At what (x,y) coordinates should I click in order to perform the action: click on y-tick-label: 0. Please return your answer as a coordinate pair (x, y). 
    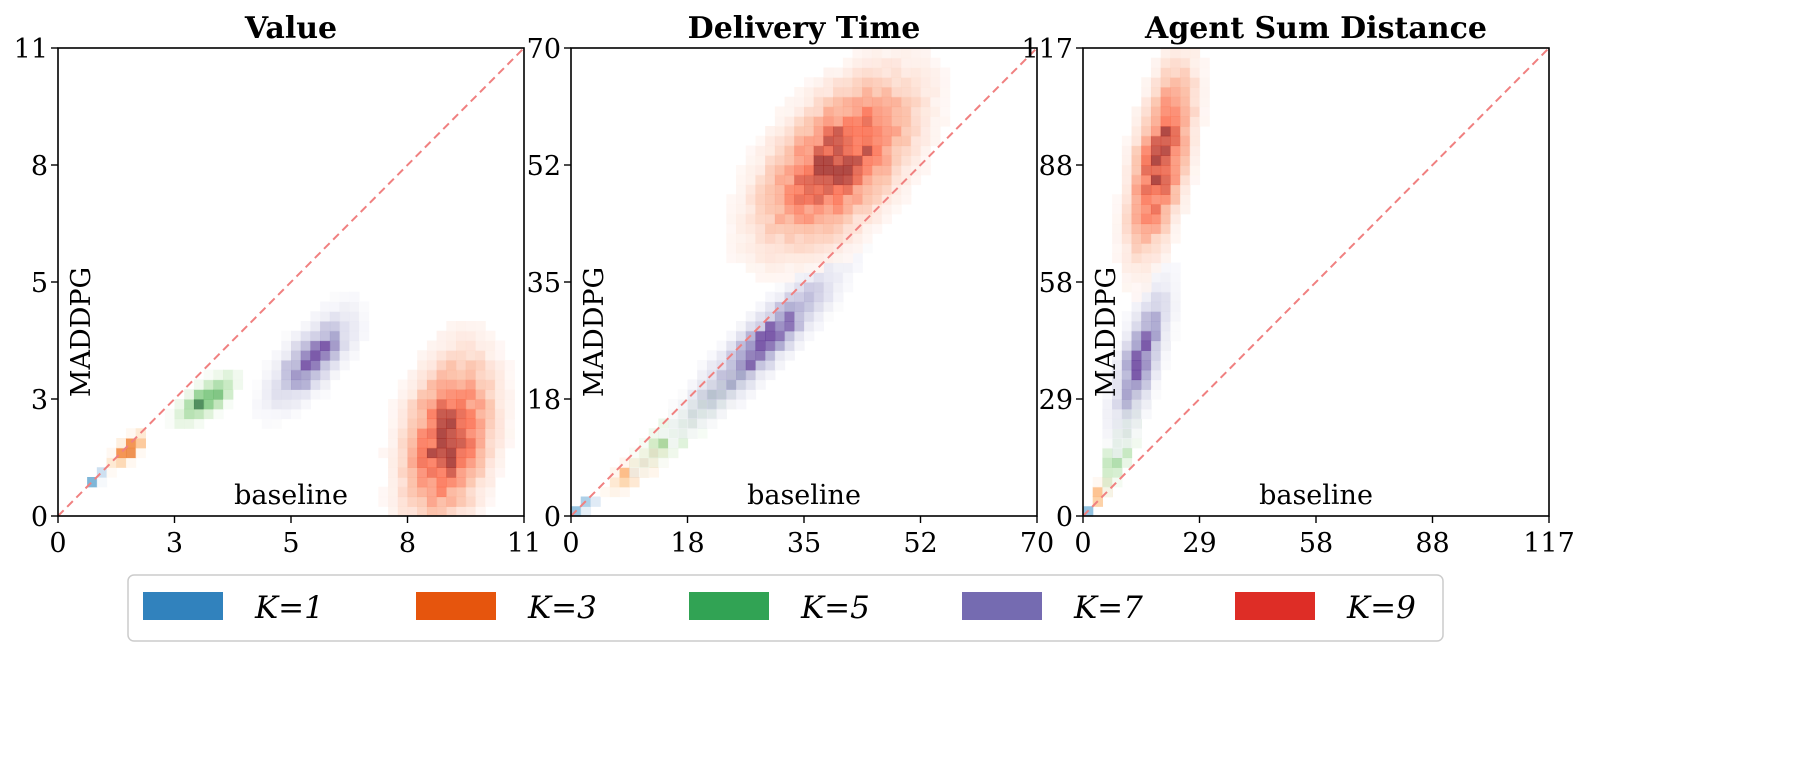
    Looking at the image, I should click on (552, 517).